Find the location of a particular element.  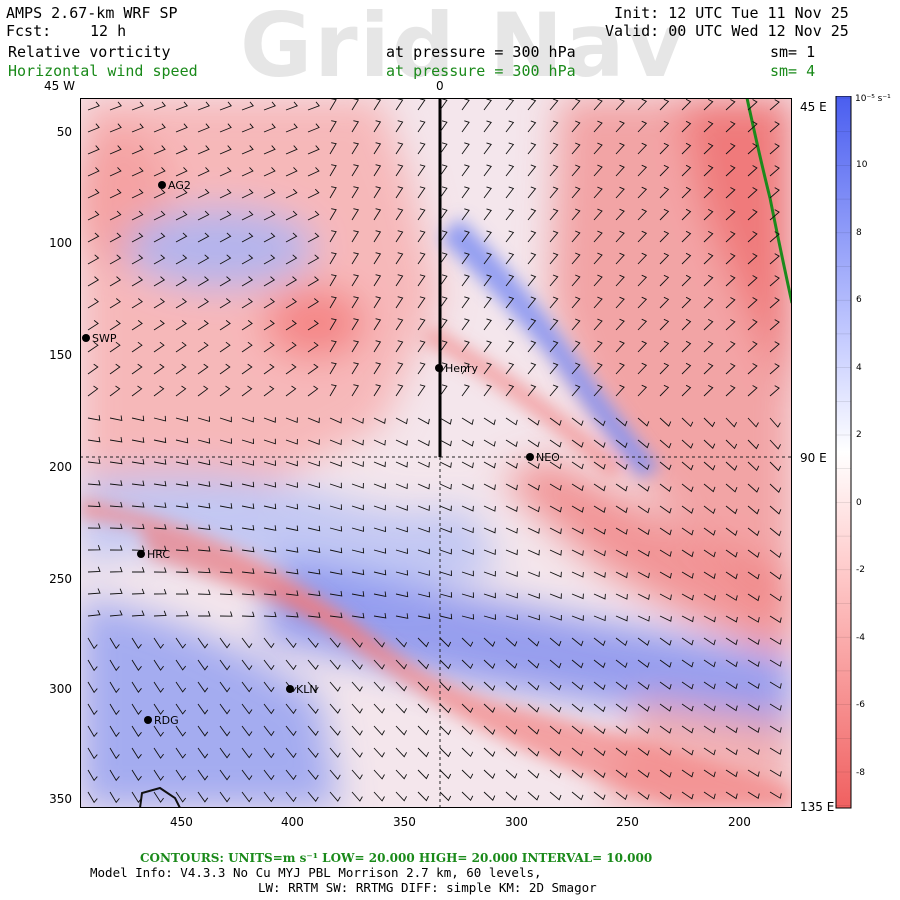

station-neo: NEO is located at coordinates (543, 457).